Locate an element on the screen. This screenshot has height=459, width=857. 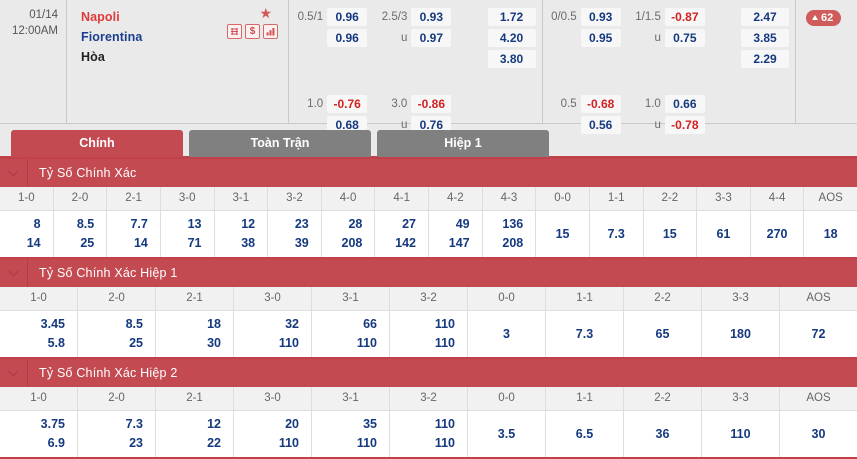
score-column: 3-3 110 is located at coordinates (741, 422).